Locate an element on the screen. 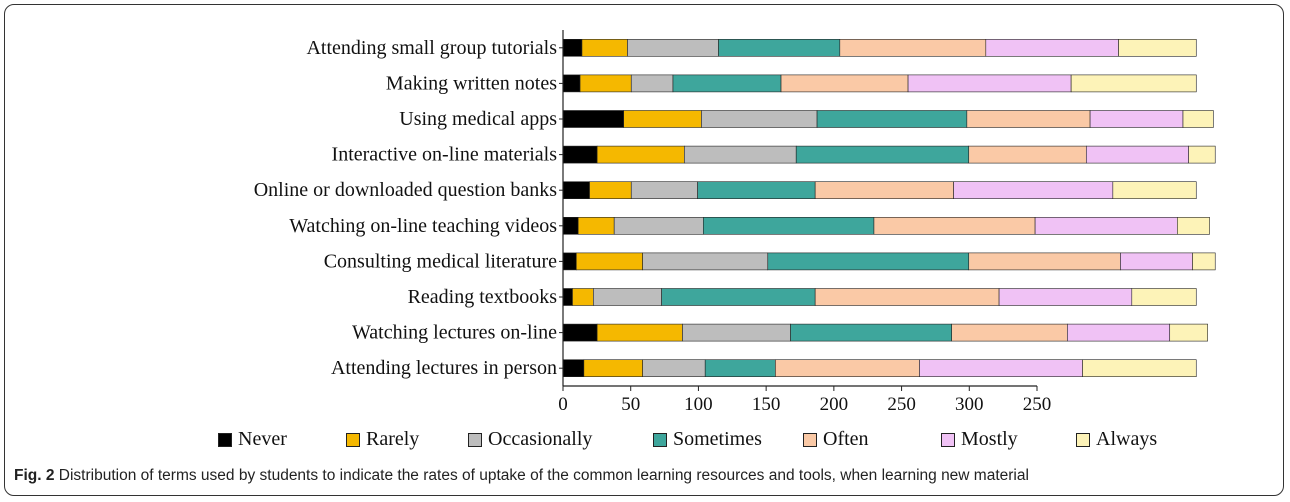 This screenshot has height=502, width=1290. legend-item: Often is located at coordinates (836, 439).